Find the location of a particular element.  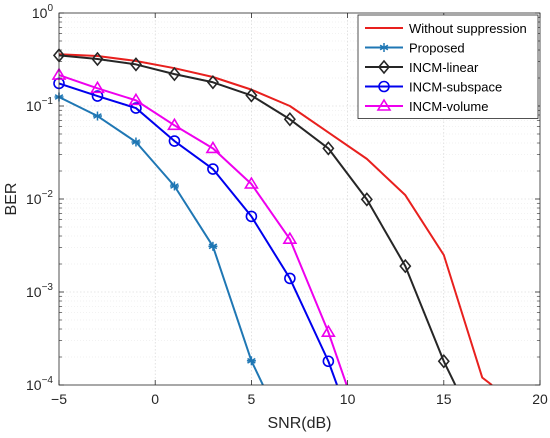

legend-label: Without suppression is located at coordinates (468, 28).